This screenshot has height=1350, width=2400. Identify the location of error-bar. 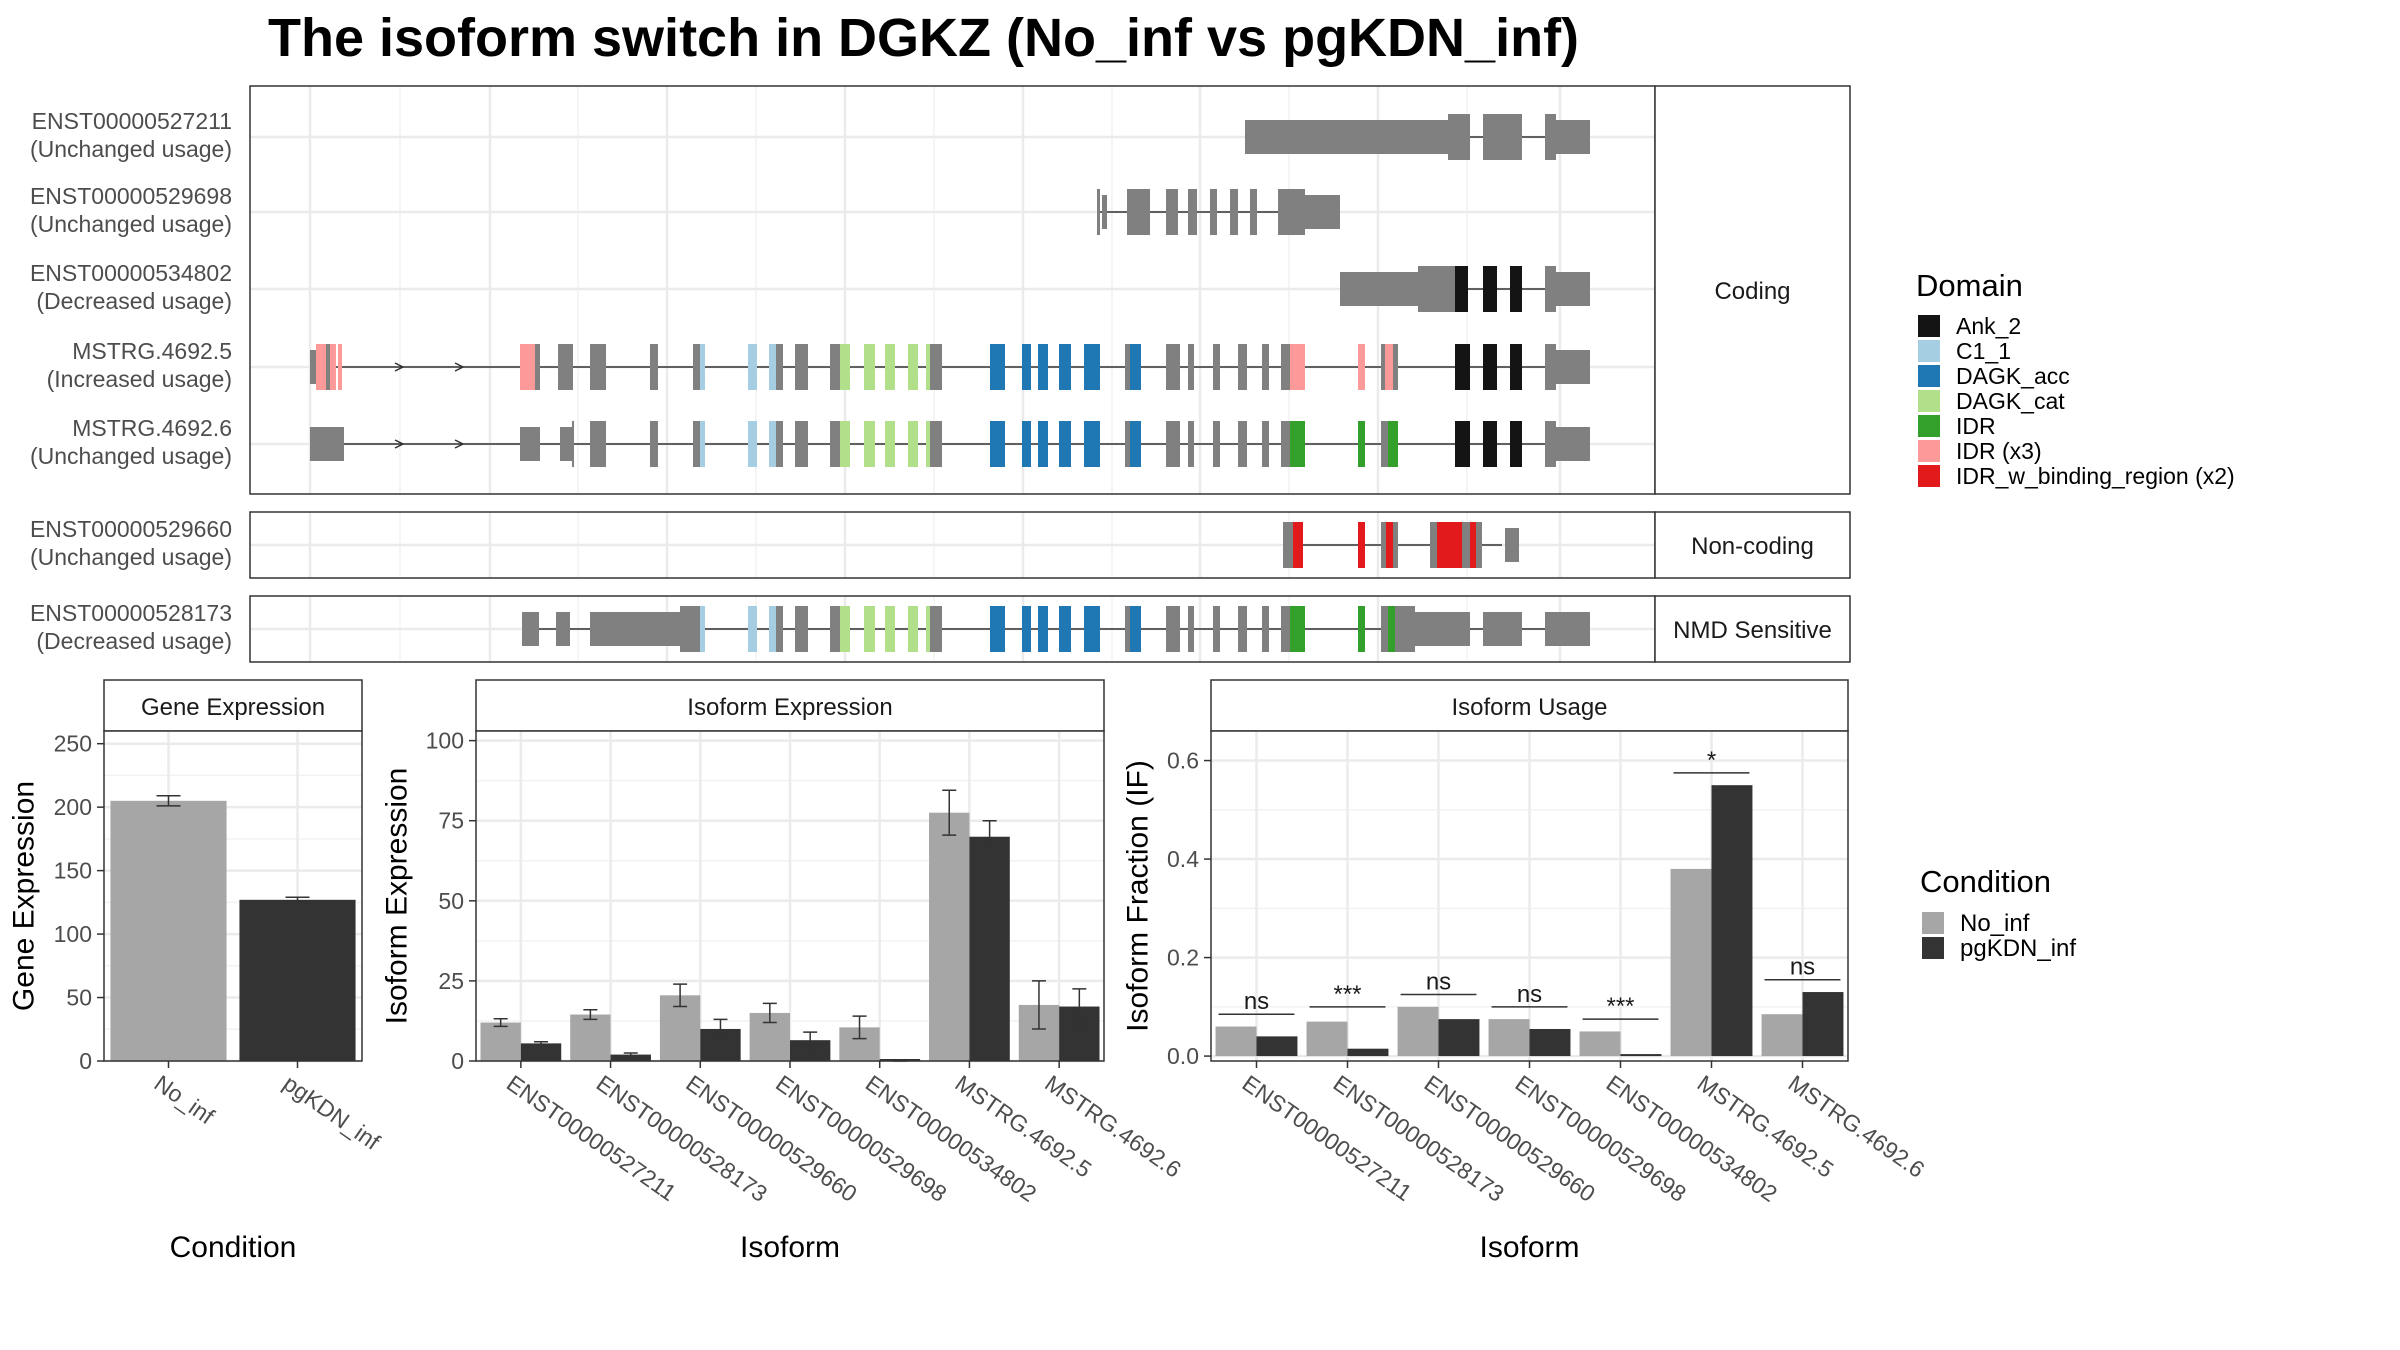
(720, 1029).